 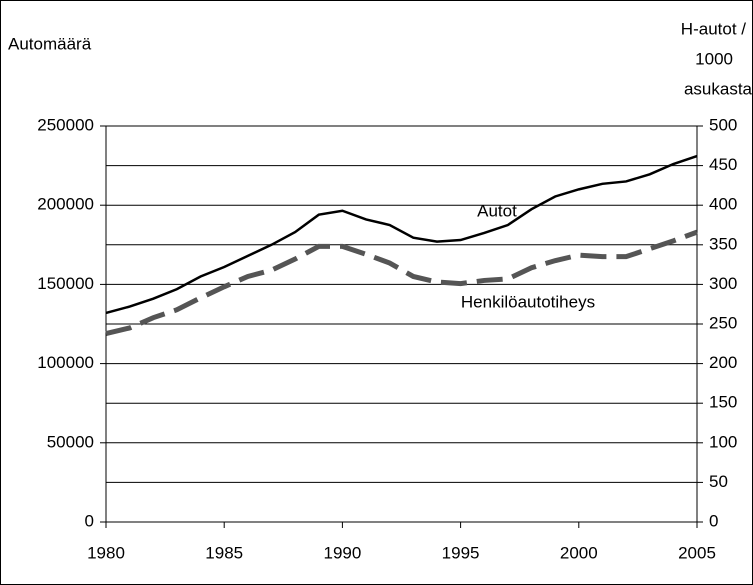 What do you see at coordinates (718, 88) in the screenshot?
I see `y2-axis-label: asukasta` at bounding box center [718, 88].